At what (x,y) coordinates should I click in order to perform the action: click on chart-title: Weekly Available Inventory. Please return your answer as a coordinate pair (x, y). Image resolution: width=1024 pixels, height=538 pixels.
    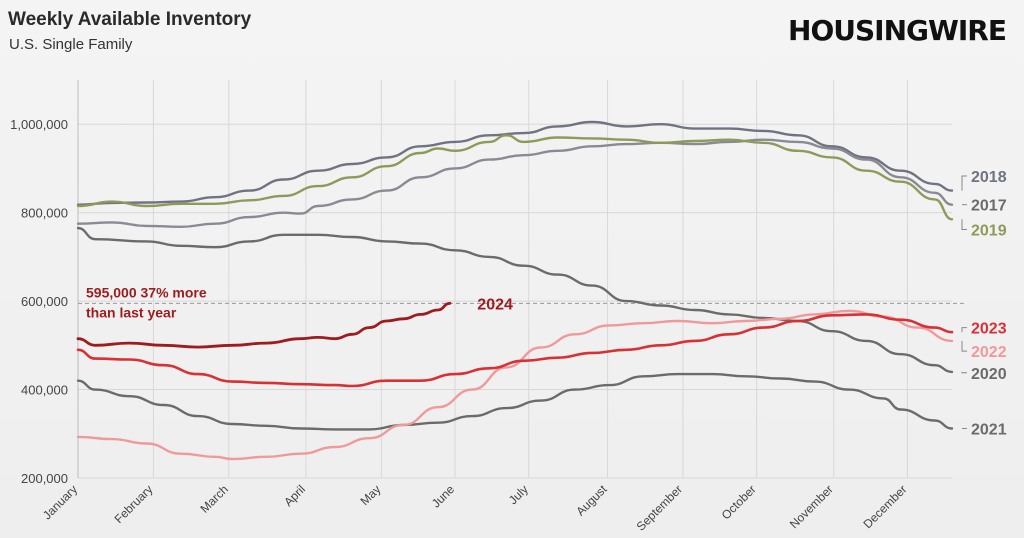
    Looking at the image, I should click on (130, 19).